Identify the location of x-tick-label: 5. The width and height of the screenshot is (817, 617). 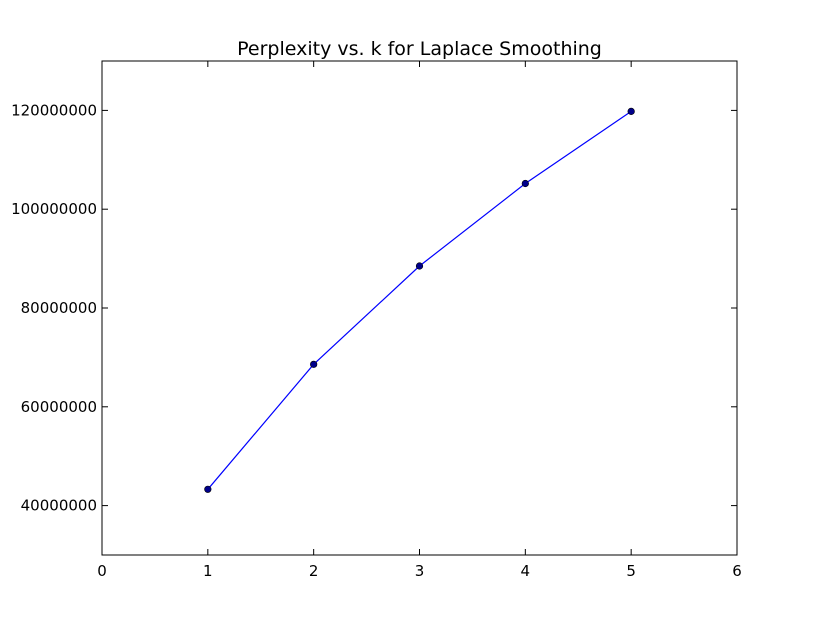
(631, 571).